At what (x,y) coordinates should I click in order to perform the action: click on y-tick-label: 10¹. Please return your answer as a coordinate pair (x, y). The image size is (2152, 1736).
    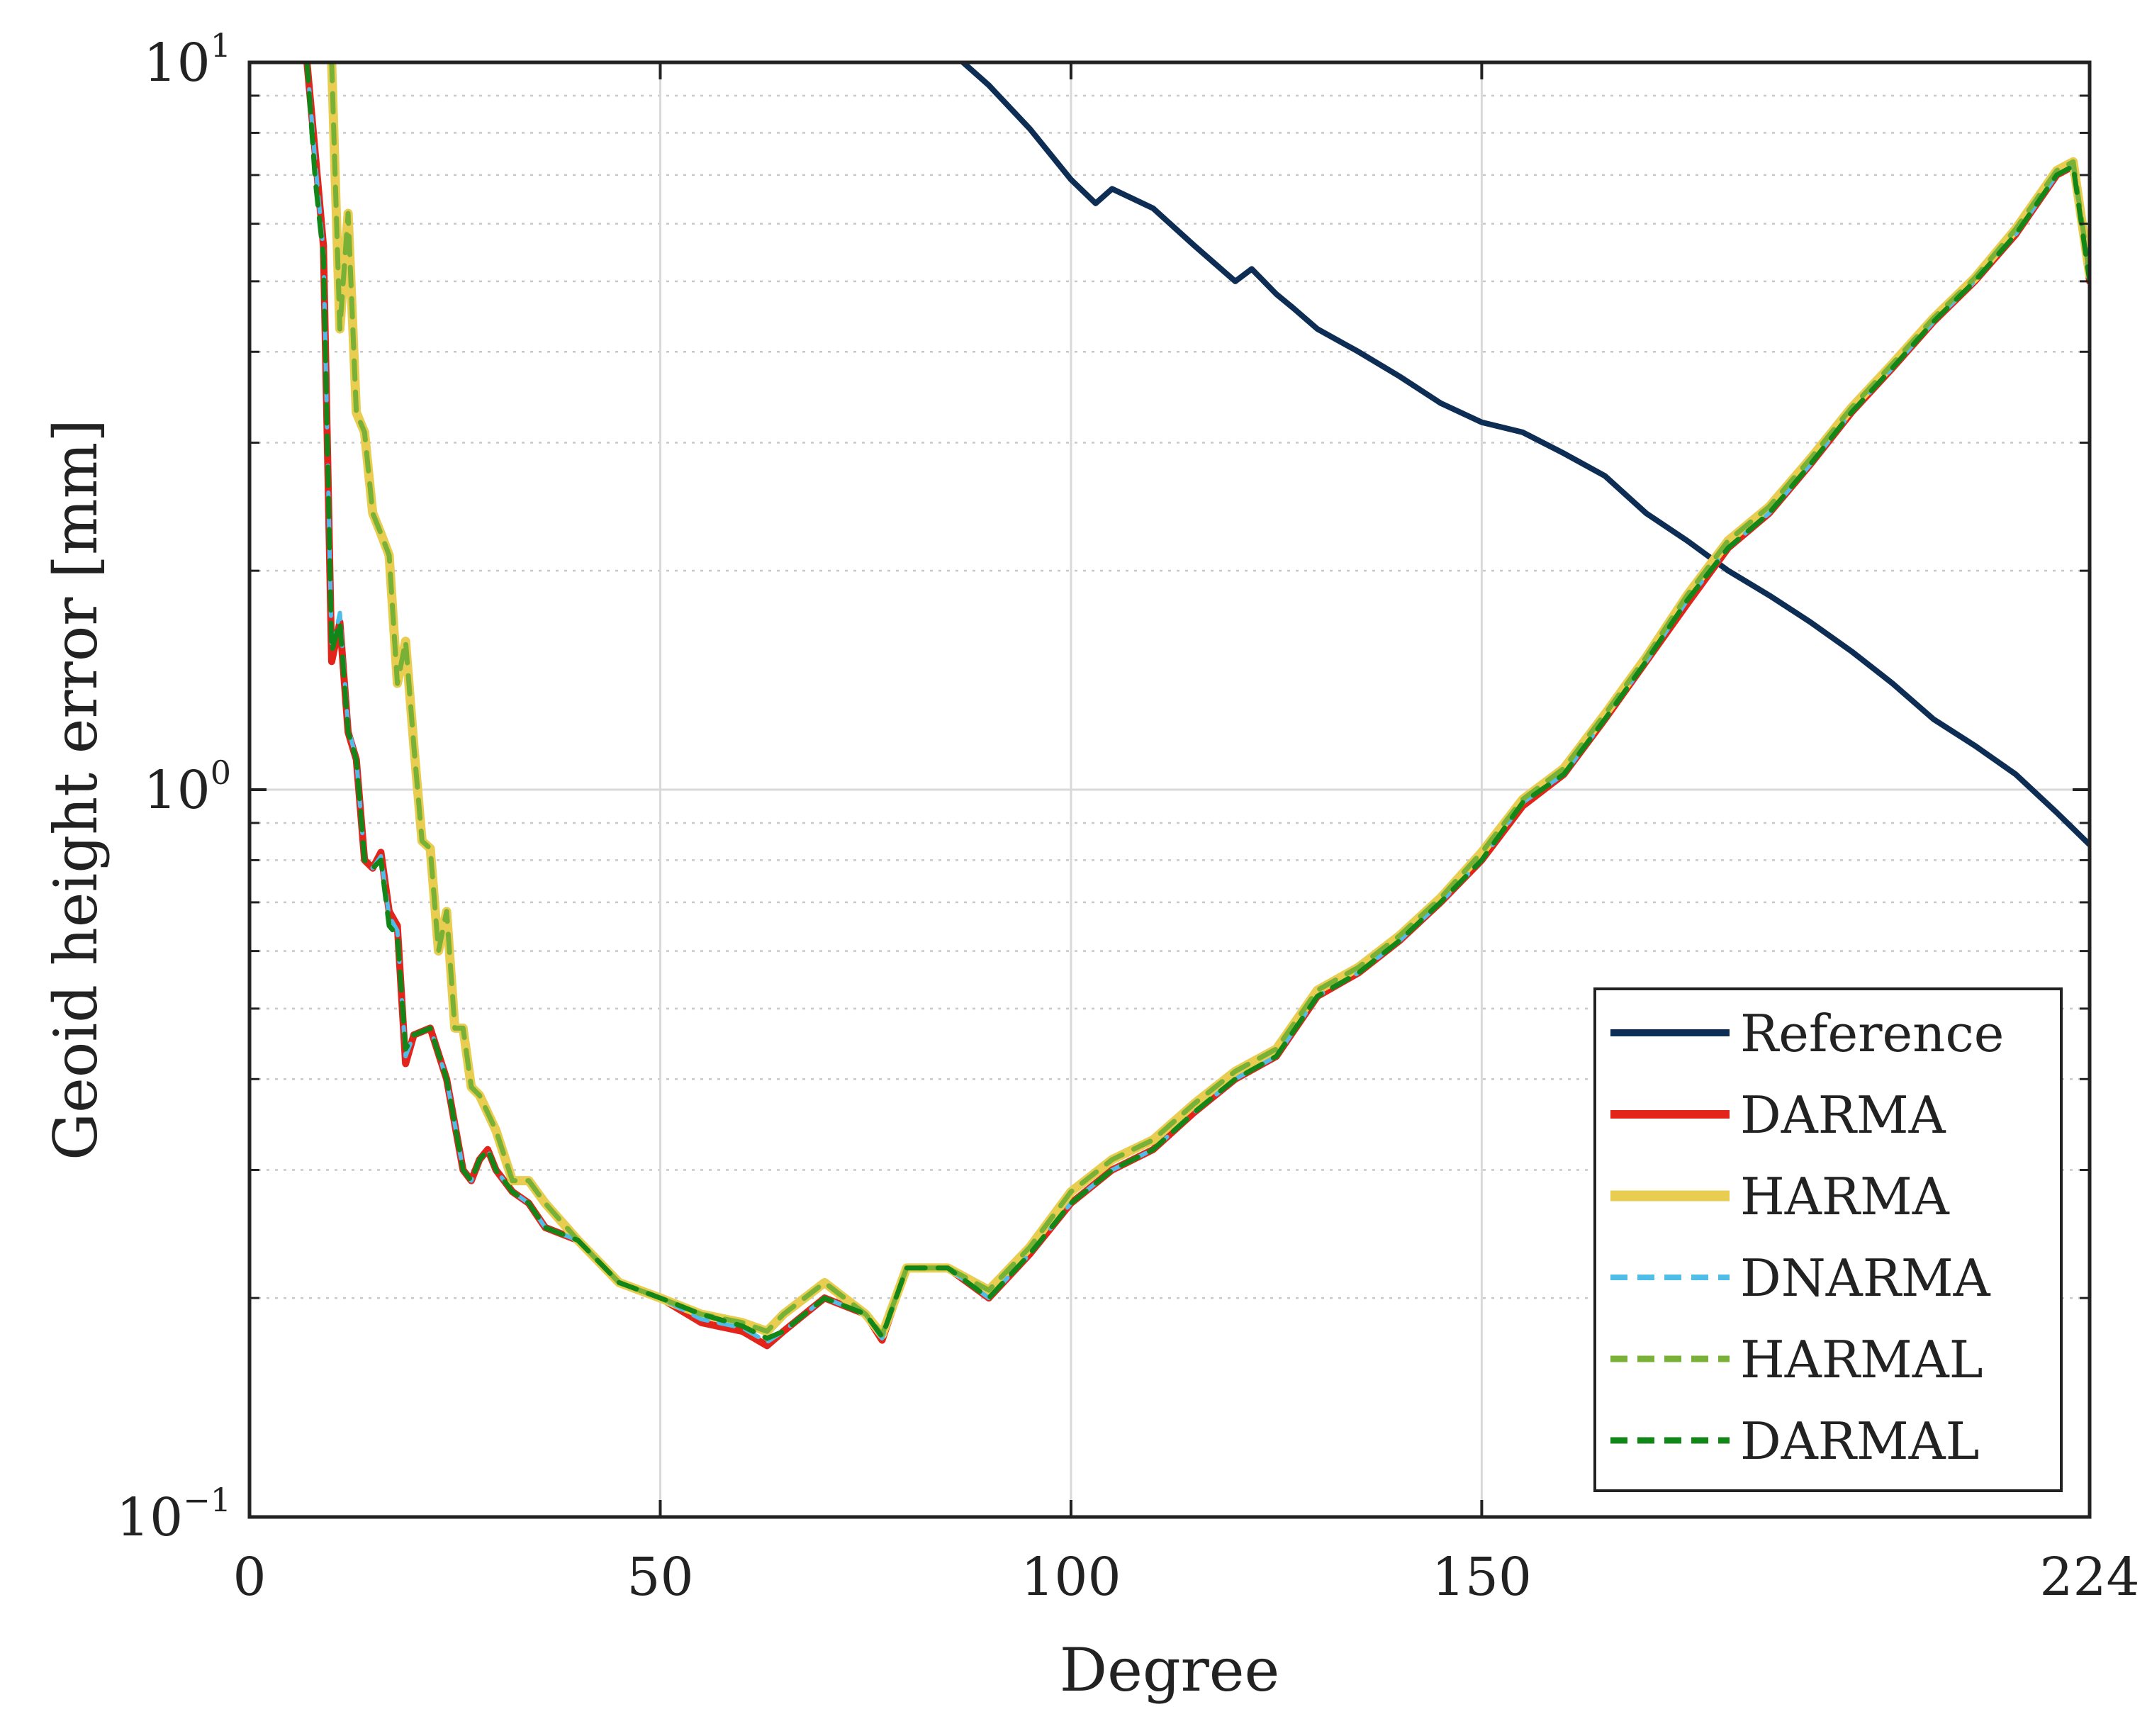
    Looking at the image, I should click on (187, 60).